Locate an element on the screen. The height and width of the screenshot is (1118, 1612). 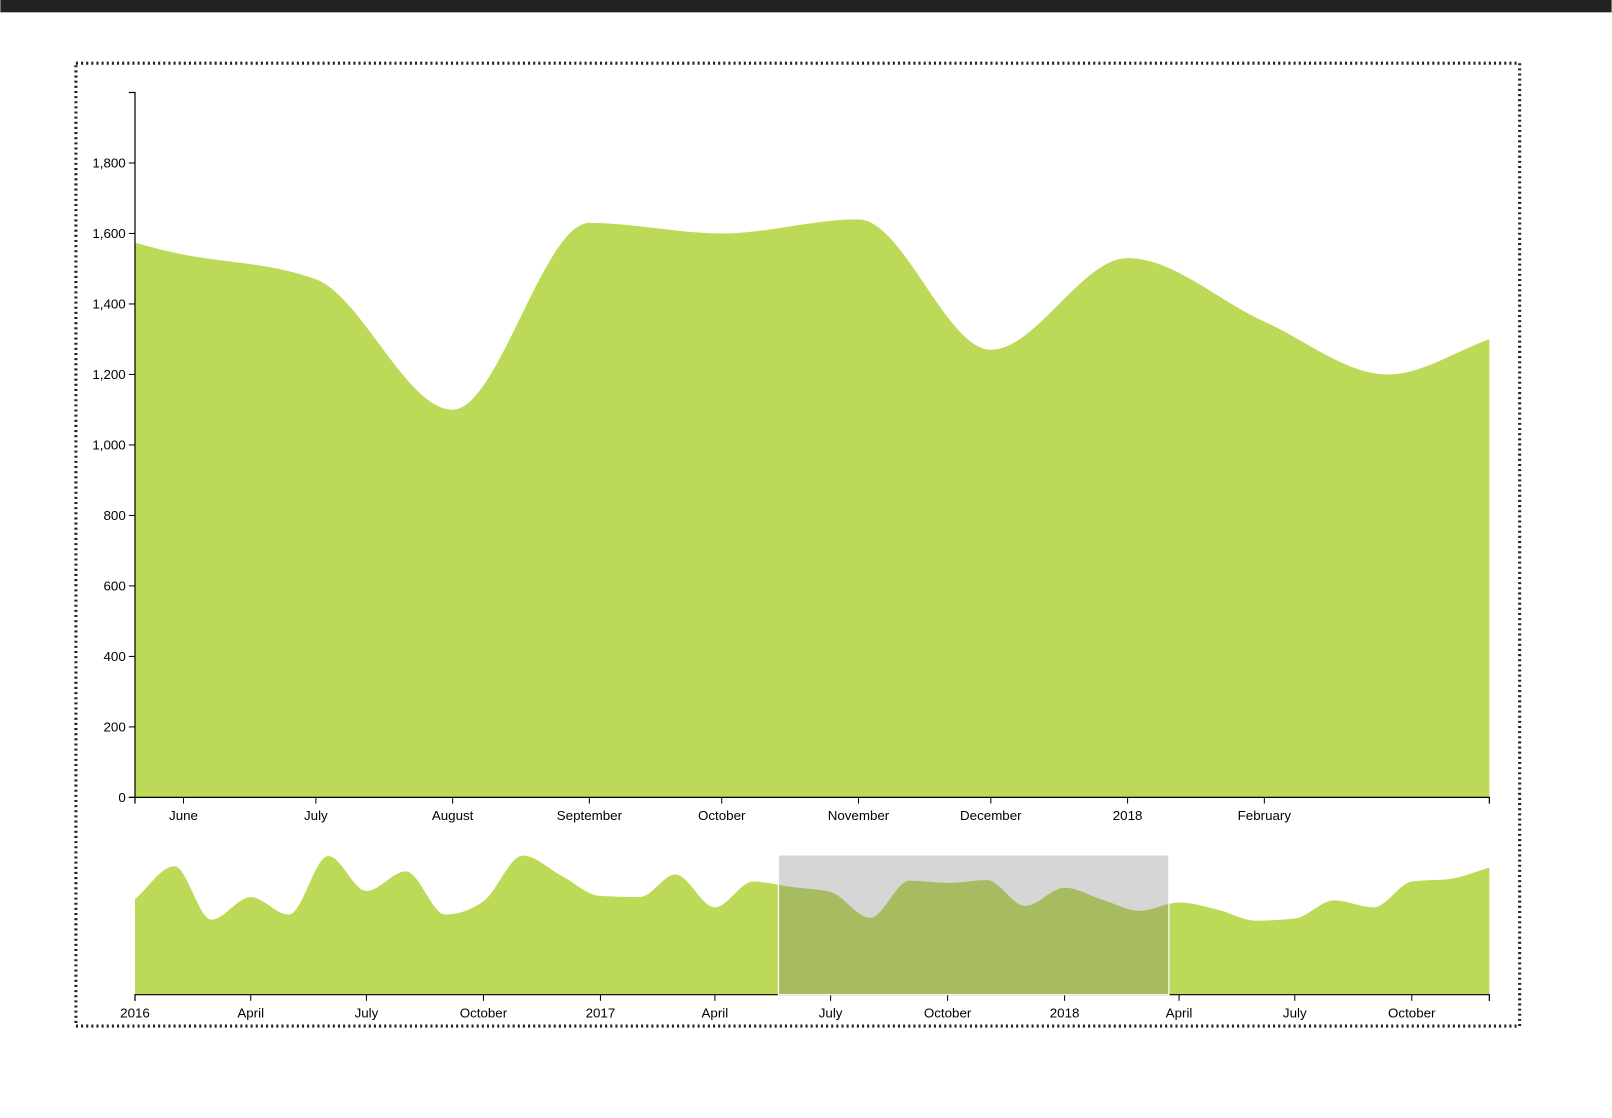
x-tick-label: December is located at coordinates (991, 815).